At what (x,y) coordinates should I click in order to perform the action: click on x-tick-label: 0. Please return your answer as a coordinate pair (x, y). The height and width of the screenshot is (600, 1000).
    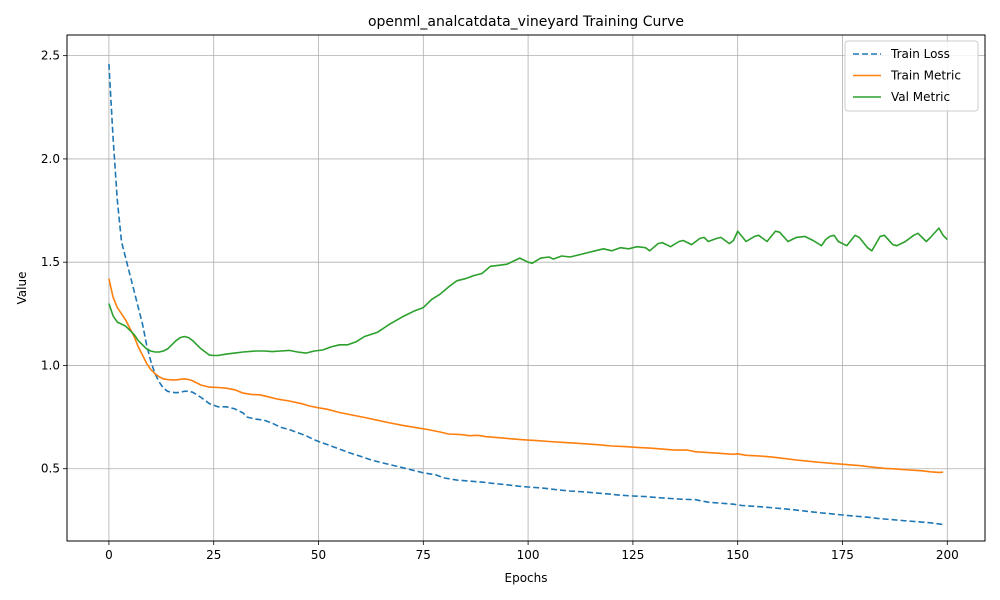
    Looking at the image, I should click on (109, 555).